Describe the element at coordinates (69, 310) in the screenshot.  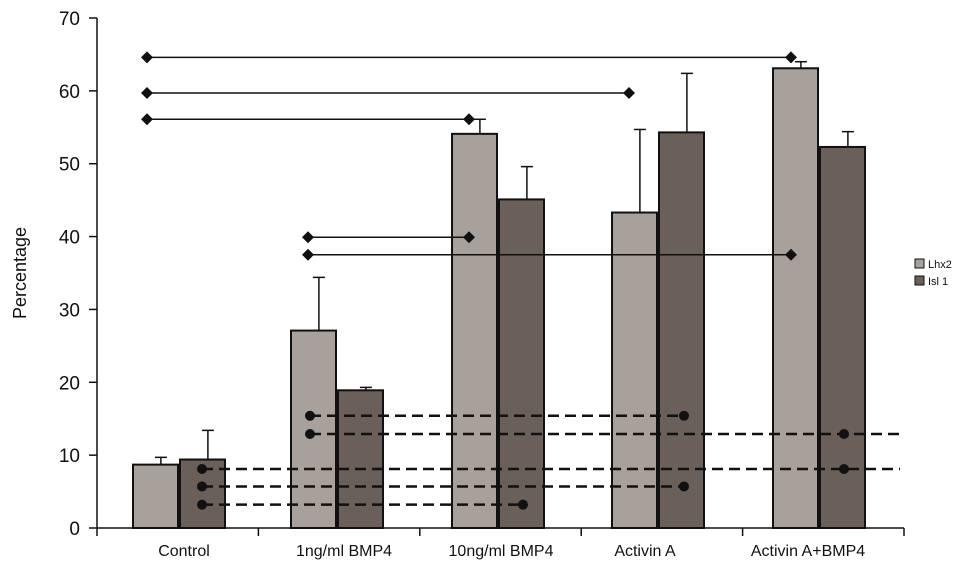
I see `y-tick-label: 30` at that location.